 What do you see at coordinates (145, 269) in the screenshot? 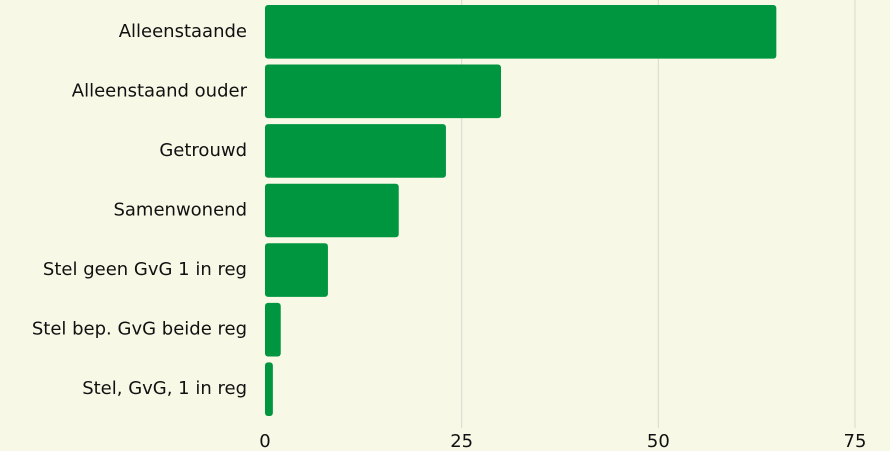
I see `y-tick-label: Stel geen GvG 1 in reg` at bounding box center [145, 269].